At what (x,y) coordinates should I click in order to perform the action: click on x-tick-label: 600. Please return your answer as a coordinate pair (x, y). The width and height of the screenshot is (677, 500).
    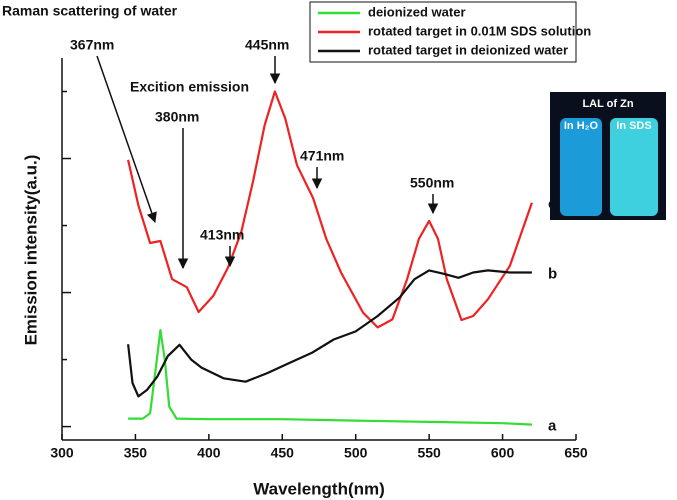
    Looking at the image, I should click on (503, 453).